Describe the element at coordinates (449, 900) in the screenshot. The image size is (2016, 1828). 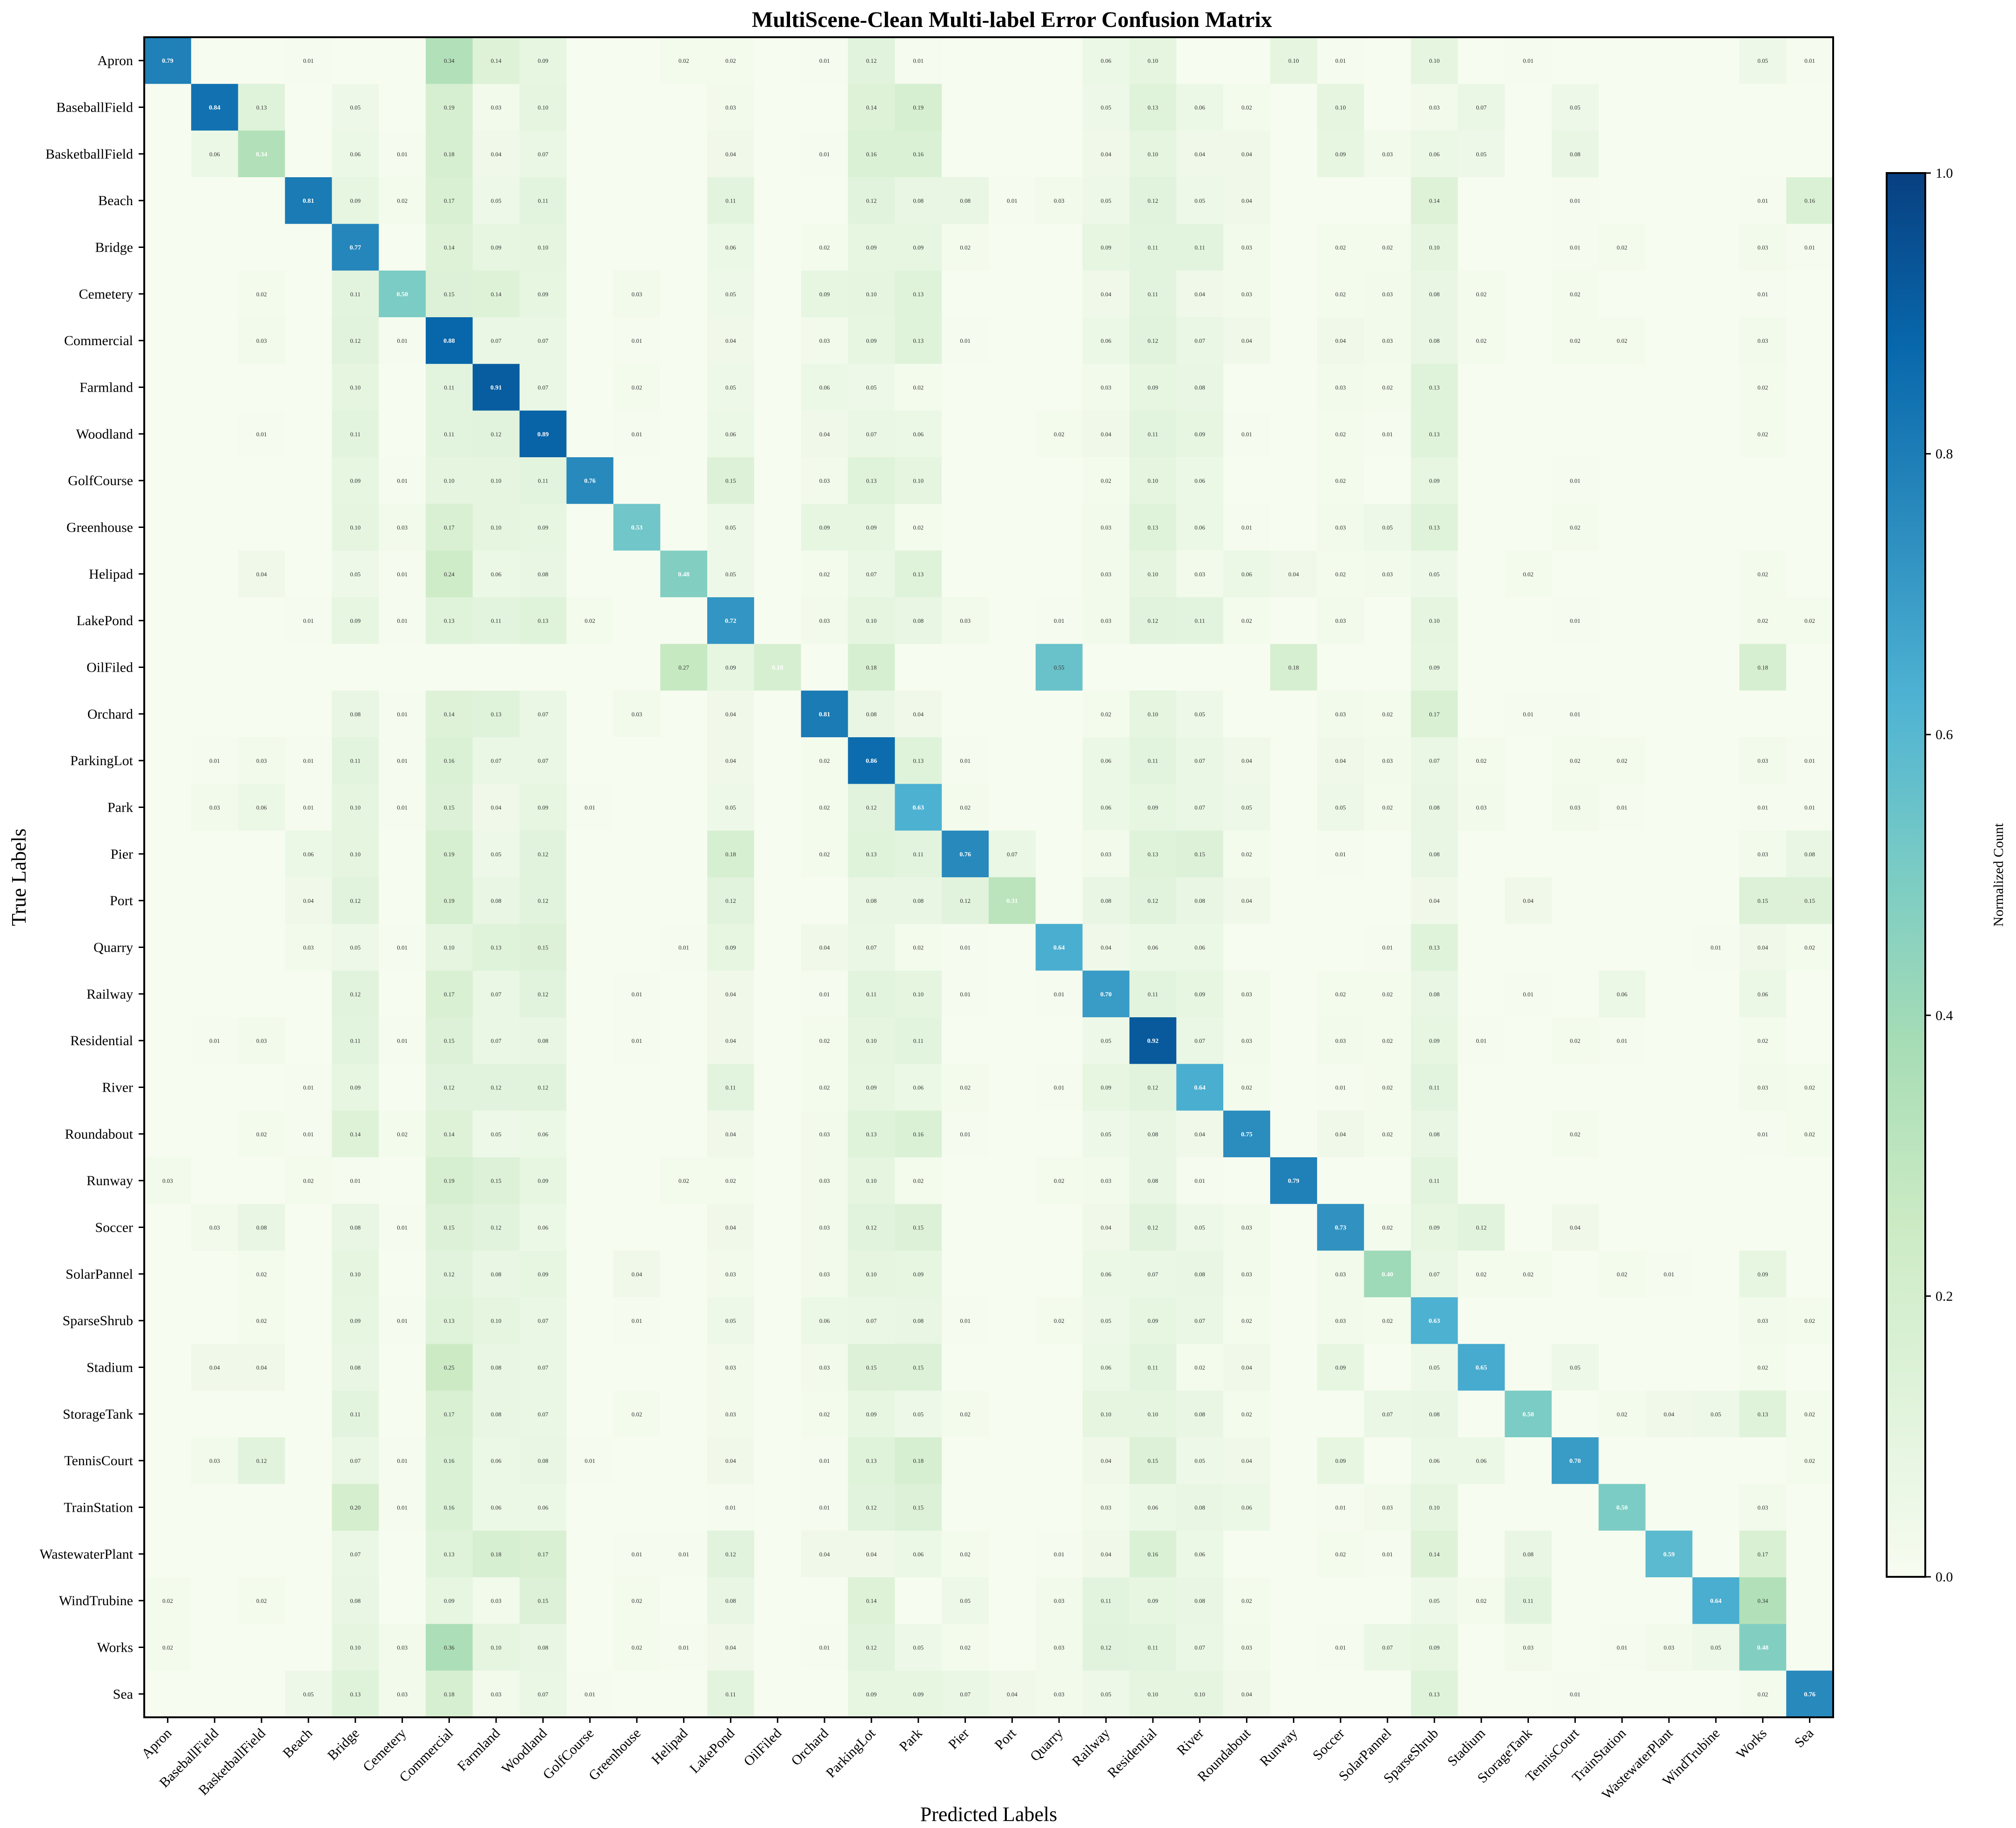
I see `cell-value-label: 0.19` at that location.